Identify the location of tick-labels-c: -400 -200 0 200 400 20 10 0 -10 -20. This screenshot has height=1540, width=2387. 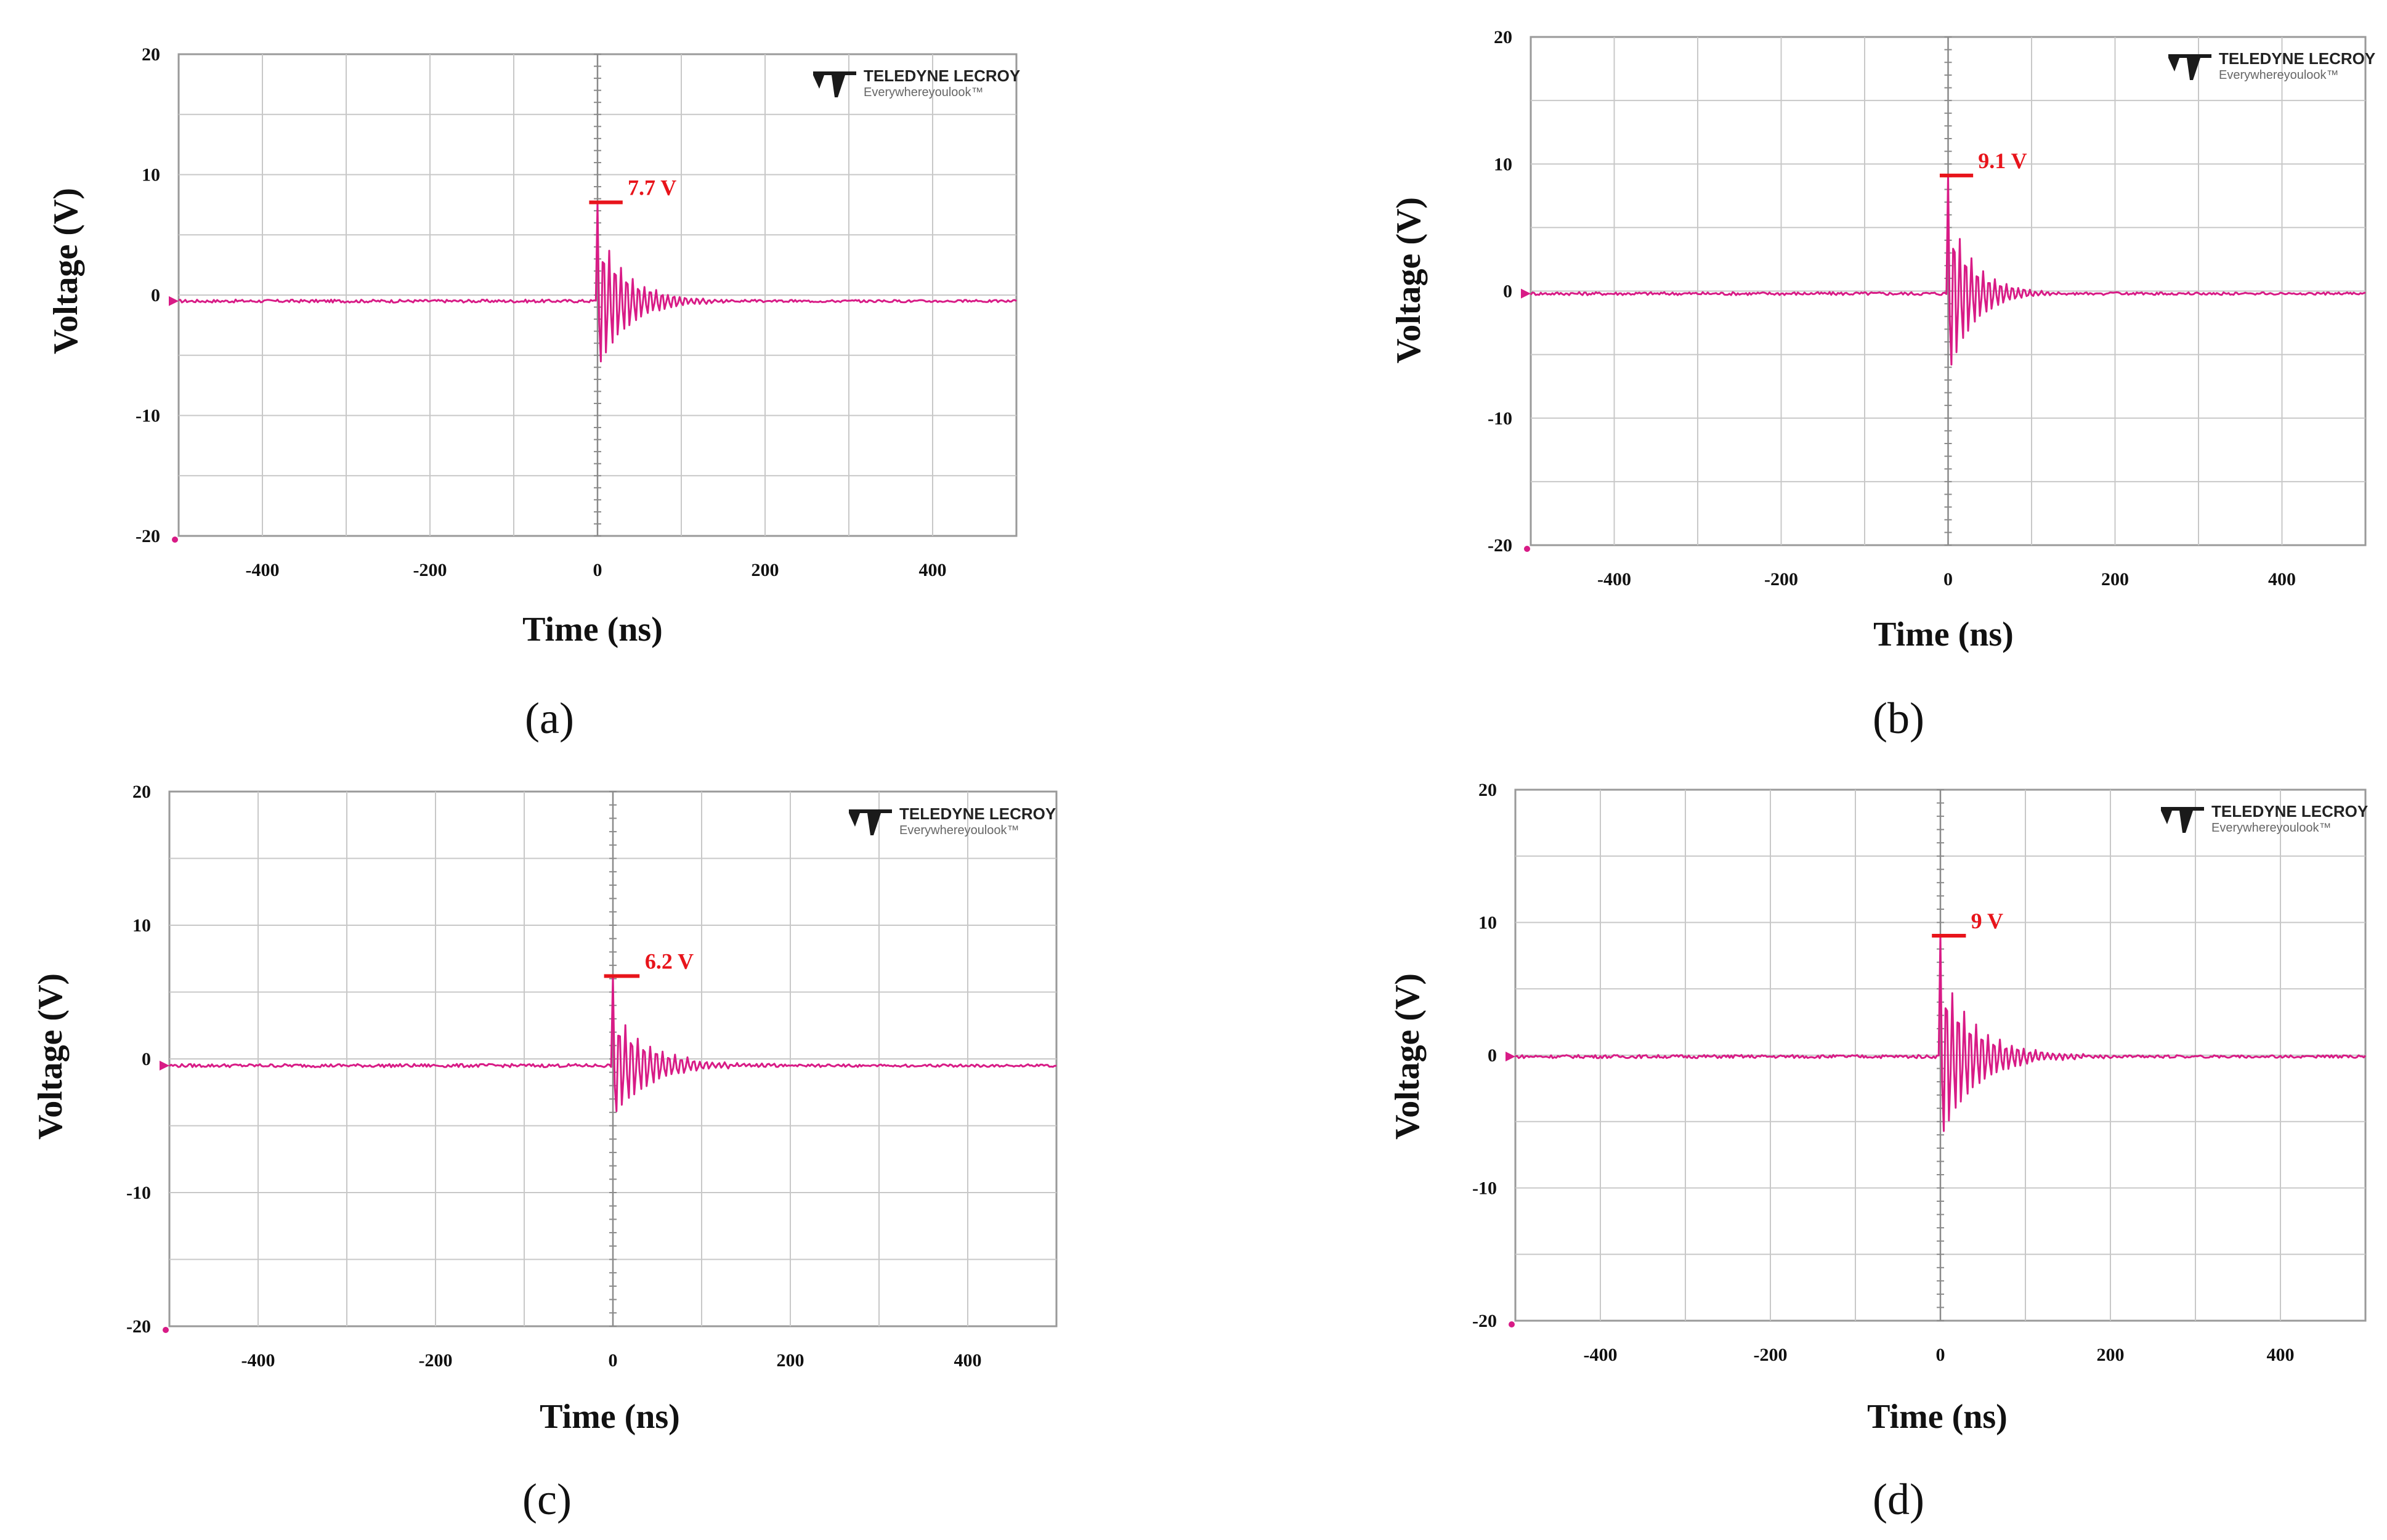
(554, 1076).